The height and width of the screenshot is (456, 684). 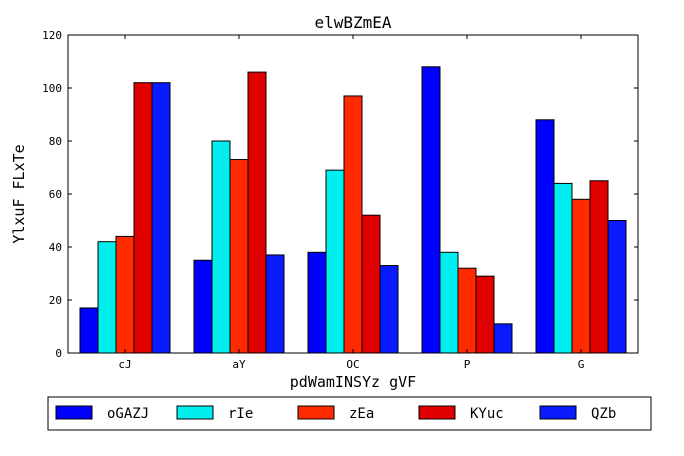 I want to click on x-tick-label: OC, so click(x=352, y=364).